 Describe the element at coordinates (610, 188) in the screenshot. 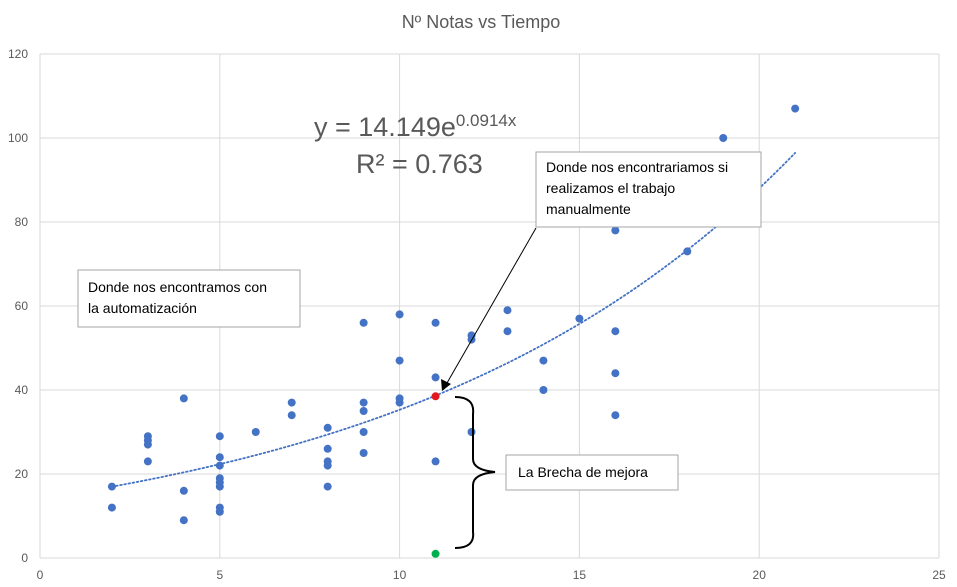

I see `annotation-manual-line-2: realizamos el trabajo` at that location.